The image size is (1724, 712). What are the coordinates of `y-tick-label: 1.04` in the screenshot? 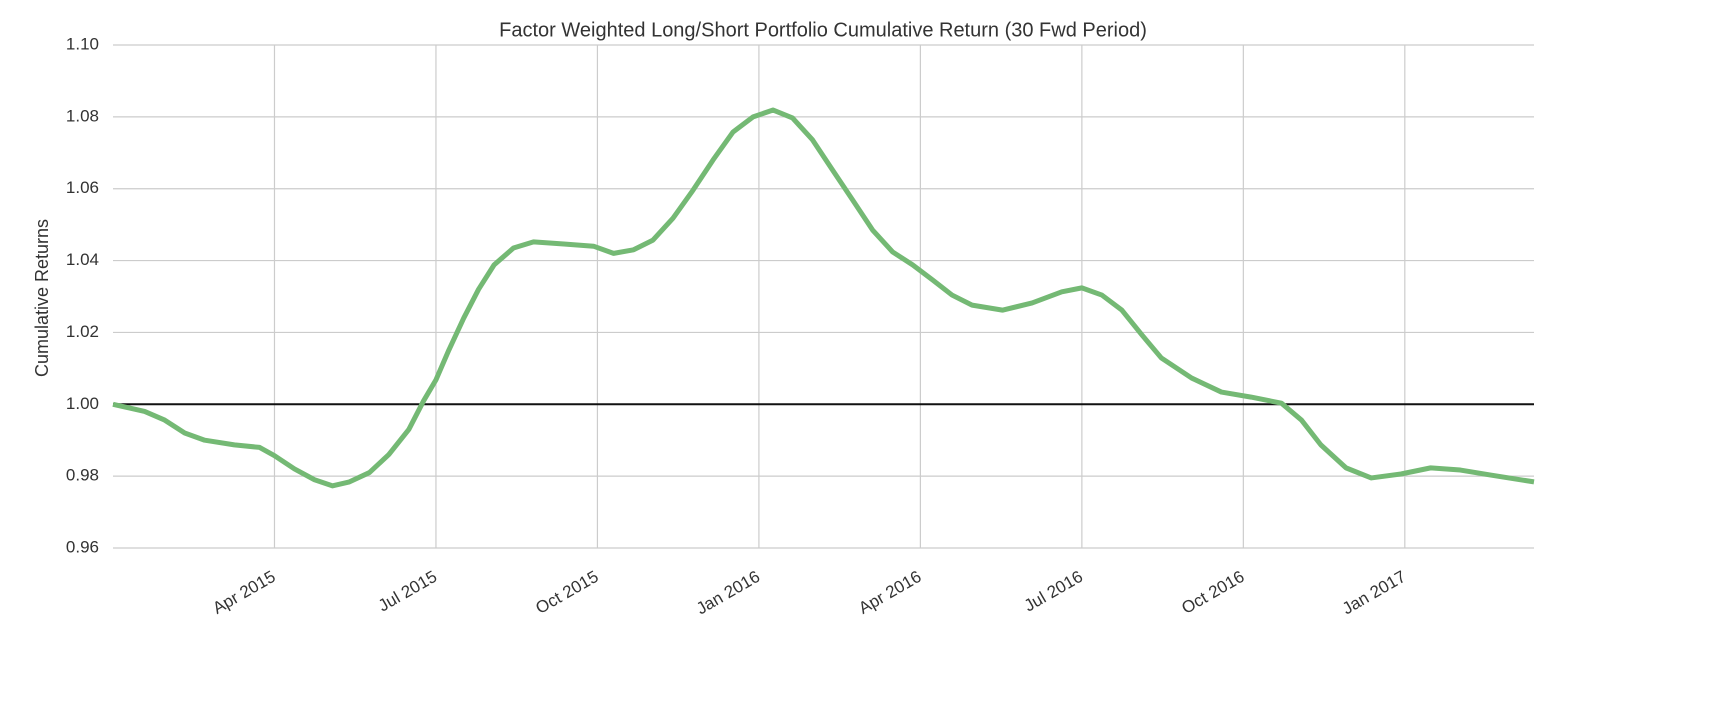 It's located at (82, 259).